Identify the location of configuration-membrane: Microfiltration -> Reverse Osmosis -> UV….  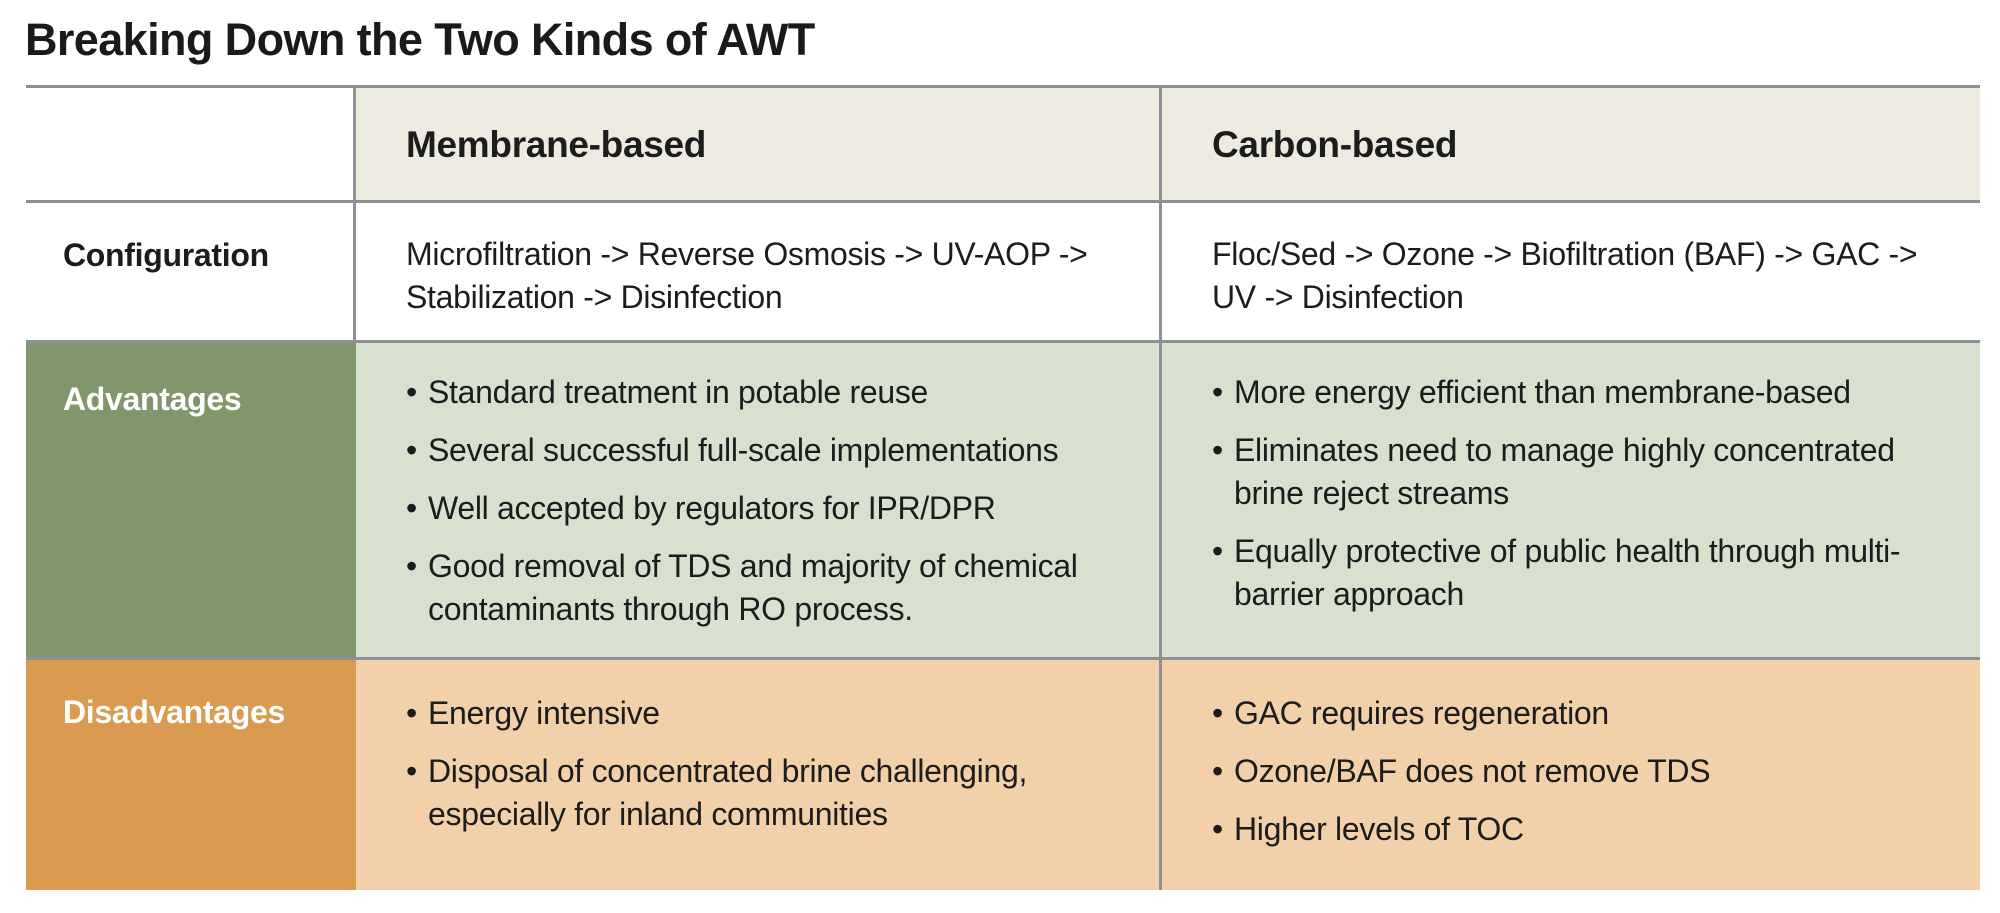
(759, 273).